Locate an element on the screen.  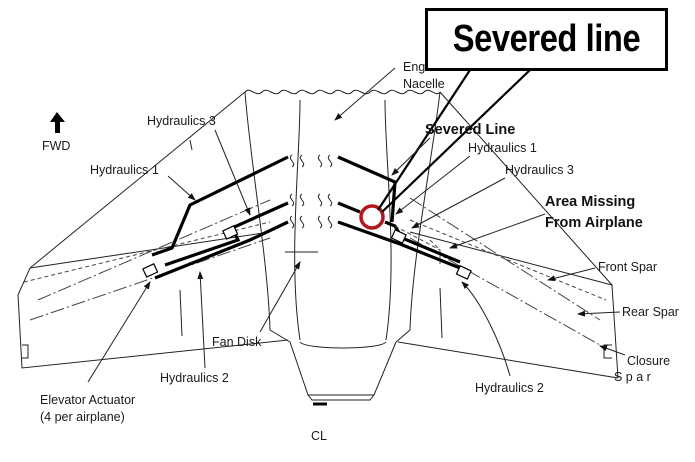
callout-text: Severed line is located at coordinates (546, 39).